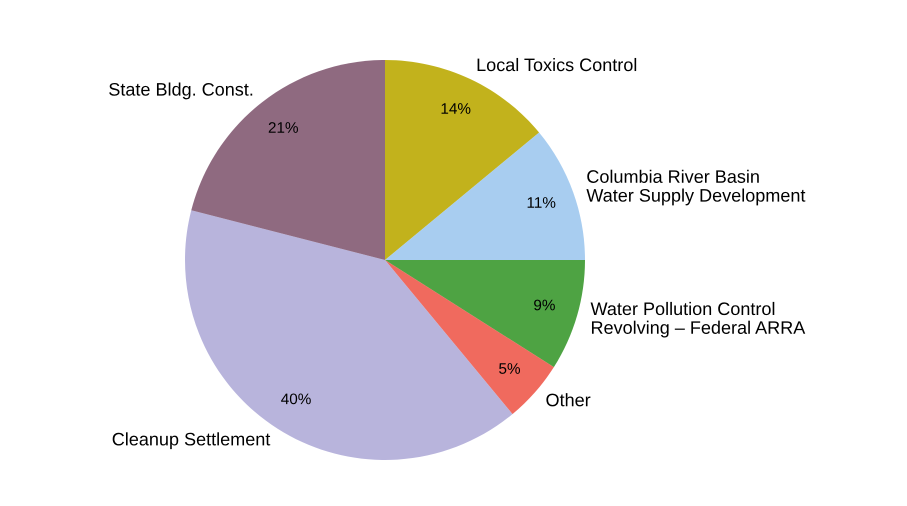 The image size is (907, 506). Describe the element at coordinates (180, 91) in the screenshot. I see `slice-label: State Bldg. Const.` at that location.